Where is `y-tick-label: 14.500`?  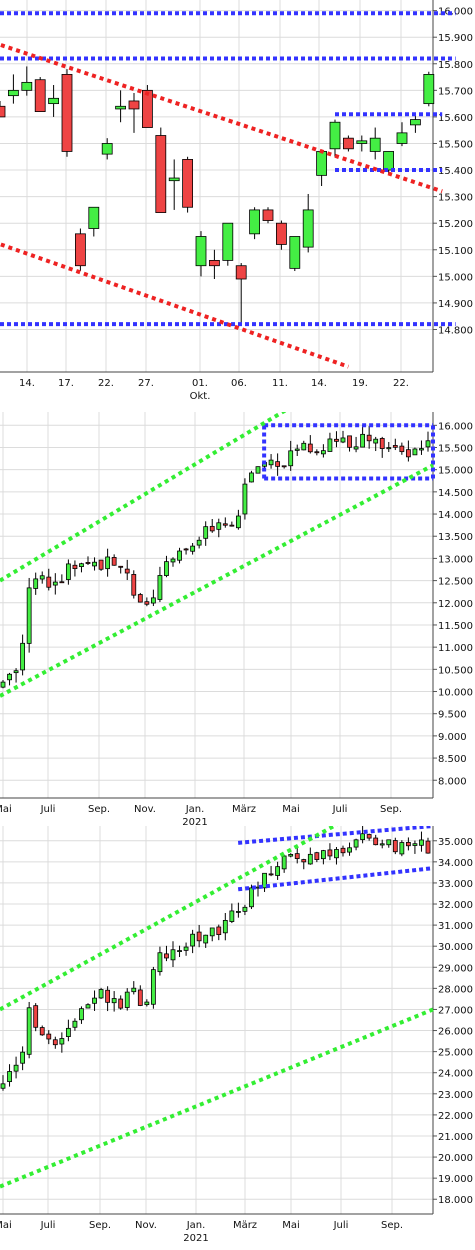
y-tick-label: 14.500 is located at coordinates (455, 493).